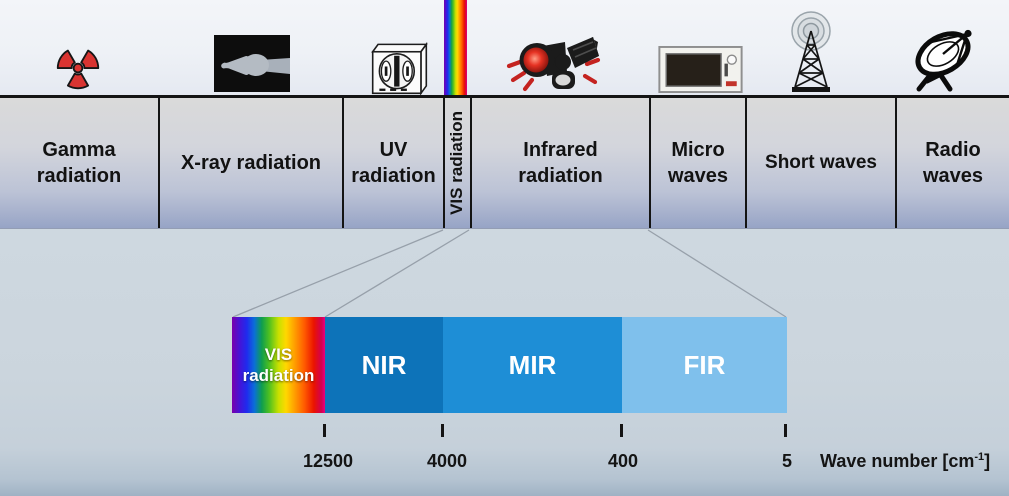 This screenshot has height=496, width=1009. I want to click on segment-nir: NIR, so click(384, 365).